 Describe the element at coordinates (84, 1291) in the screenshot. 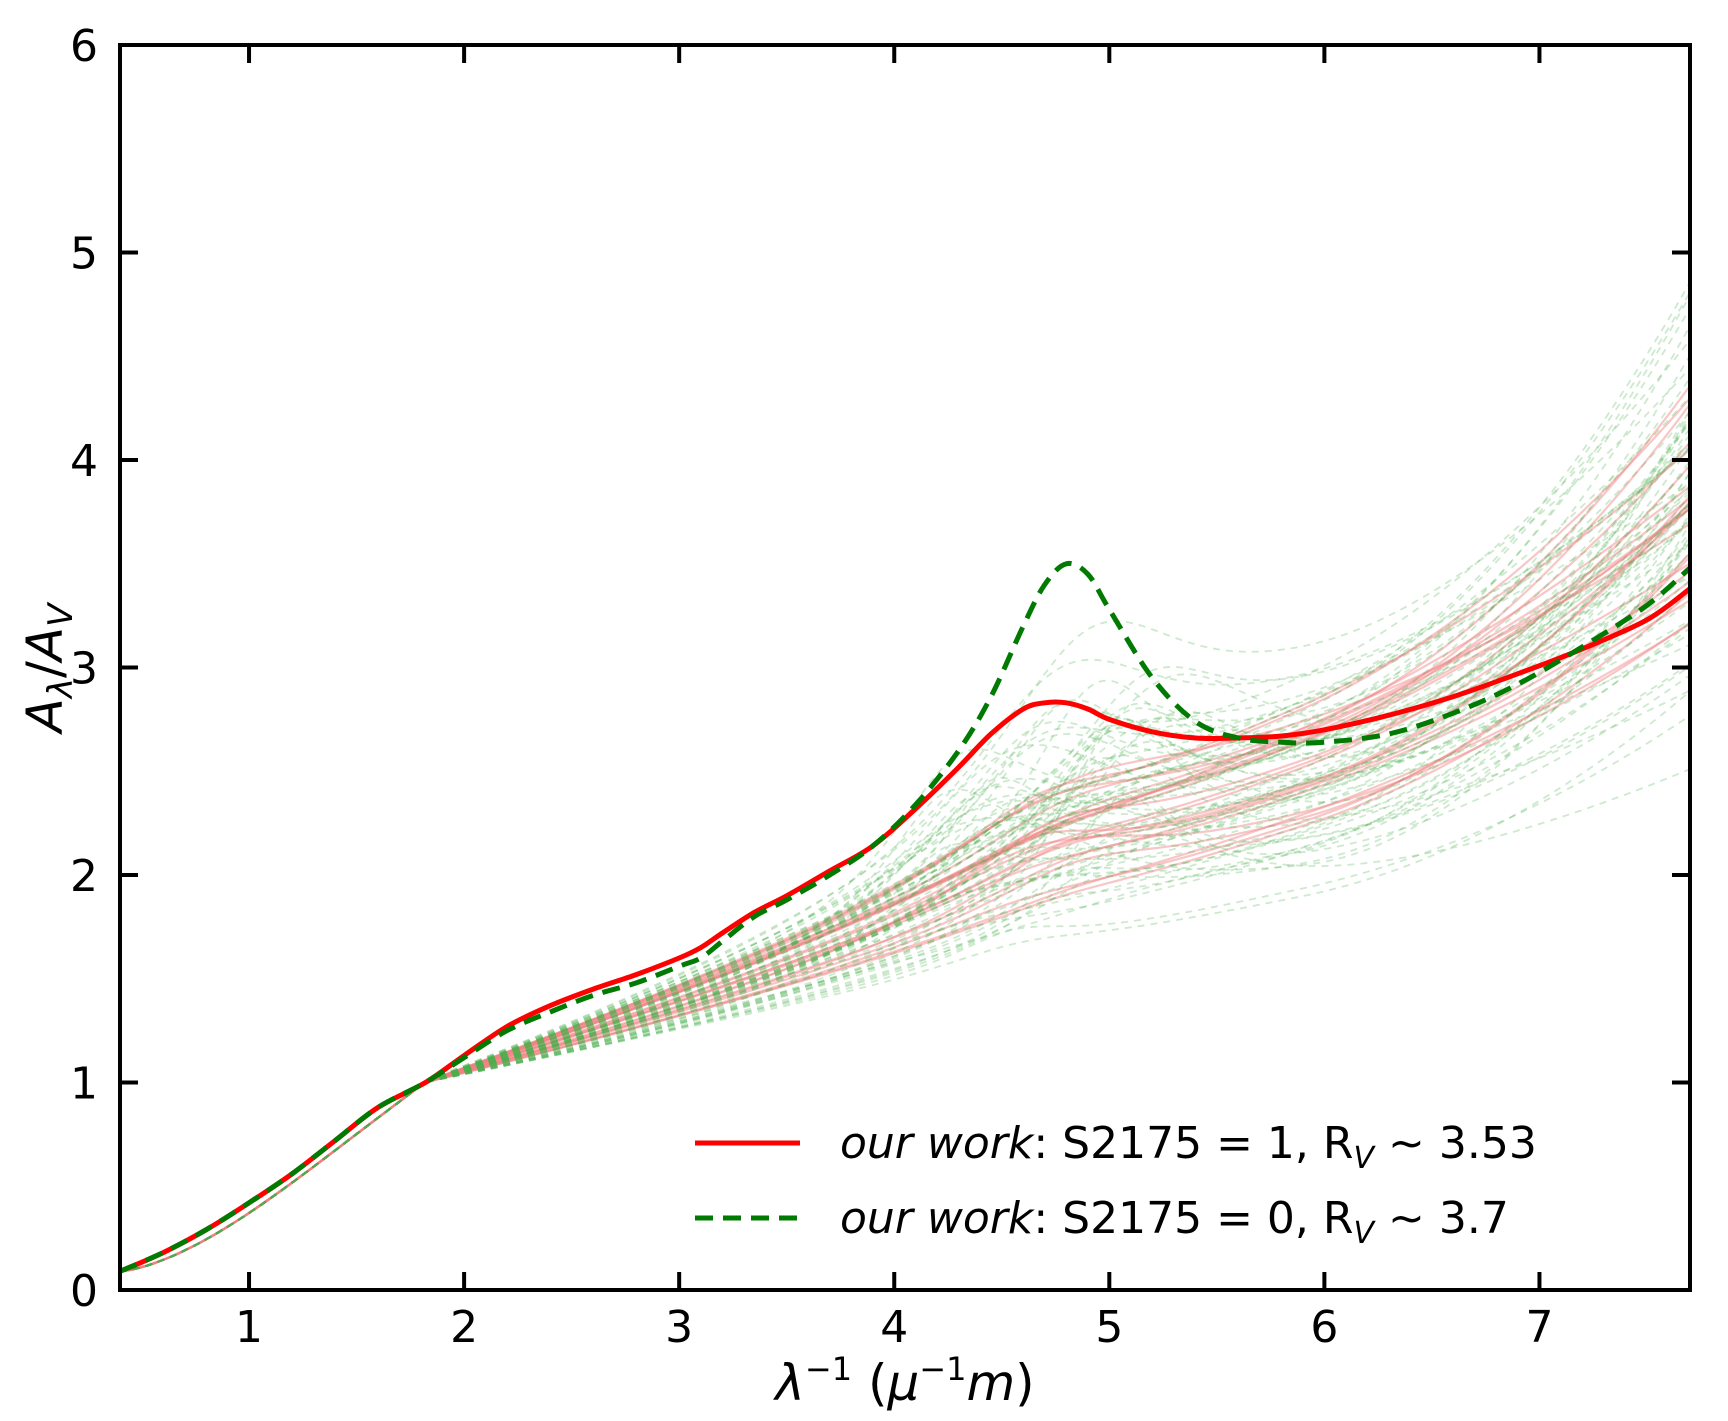

I see `y-tick-label: 0` at that location.